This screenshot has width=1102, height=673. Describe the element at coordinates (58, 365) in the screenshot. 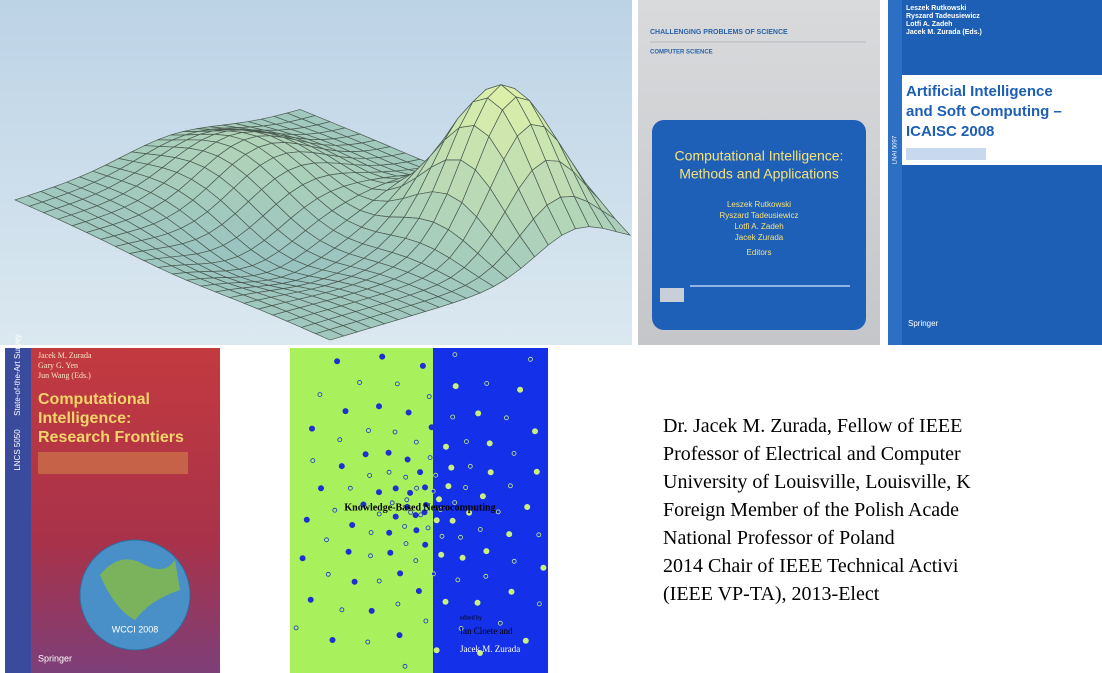

I see `author: Gary G. Yen` at that location.